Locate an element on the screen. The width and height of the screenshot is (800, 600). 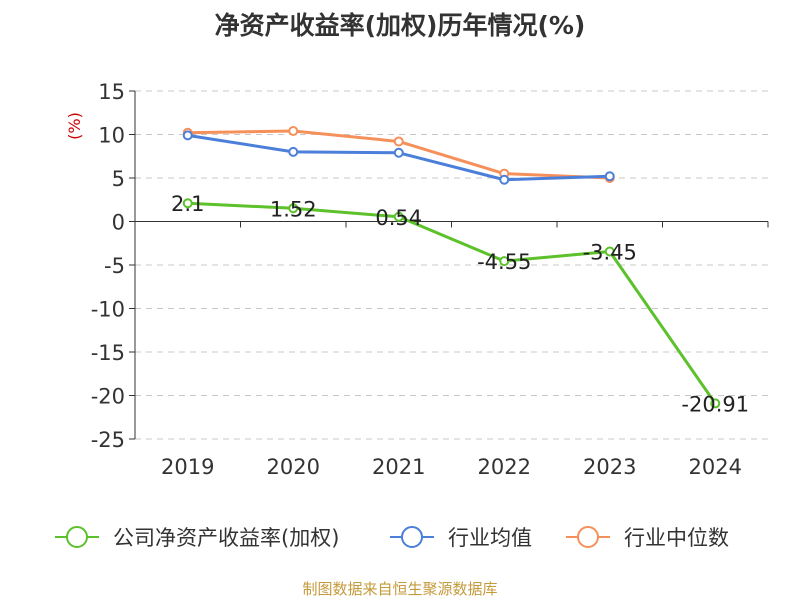
legend-label: 行业中位数 is located at coordinates (676, 538).